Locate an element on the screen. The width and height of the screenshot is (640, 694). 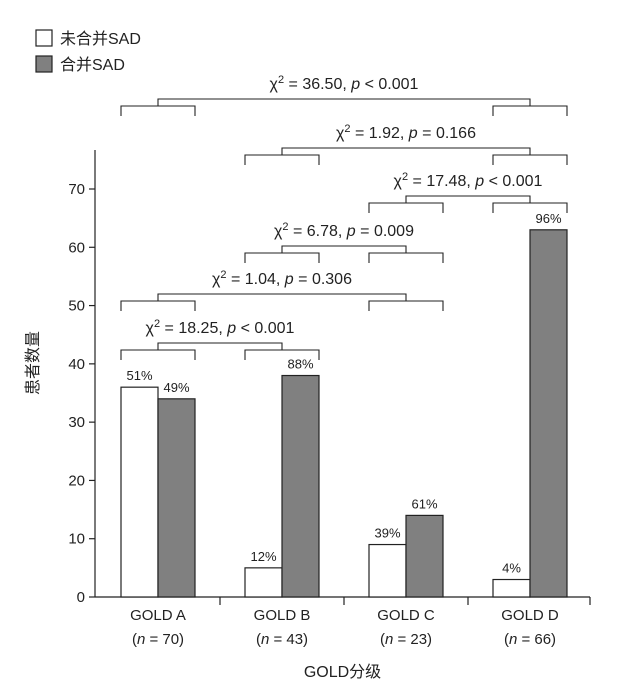
y-tick-label: 40 is located at coordinates (76, 364).